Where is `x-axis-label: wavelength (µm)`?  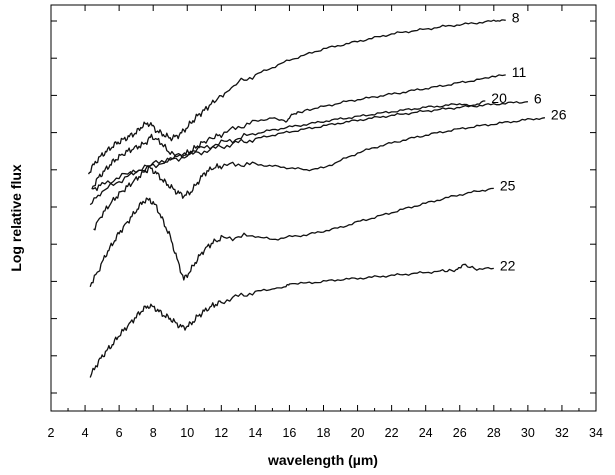 x-axis-label: wavelength (µm) is located at coordinates (322, 460).